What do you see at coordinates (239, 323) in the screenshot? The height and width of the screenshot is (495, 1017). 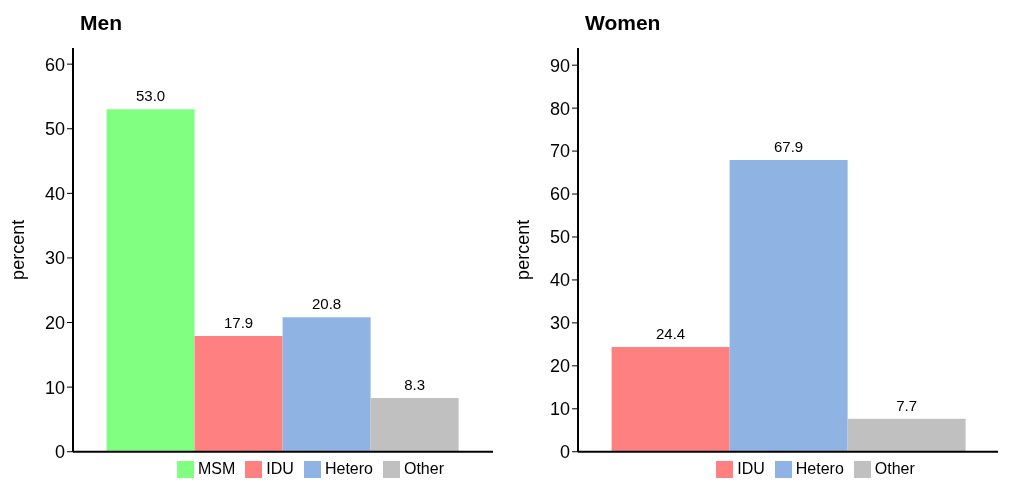 I see `data-label: 17.9` at bounding box center [239, 323].